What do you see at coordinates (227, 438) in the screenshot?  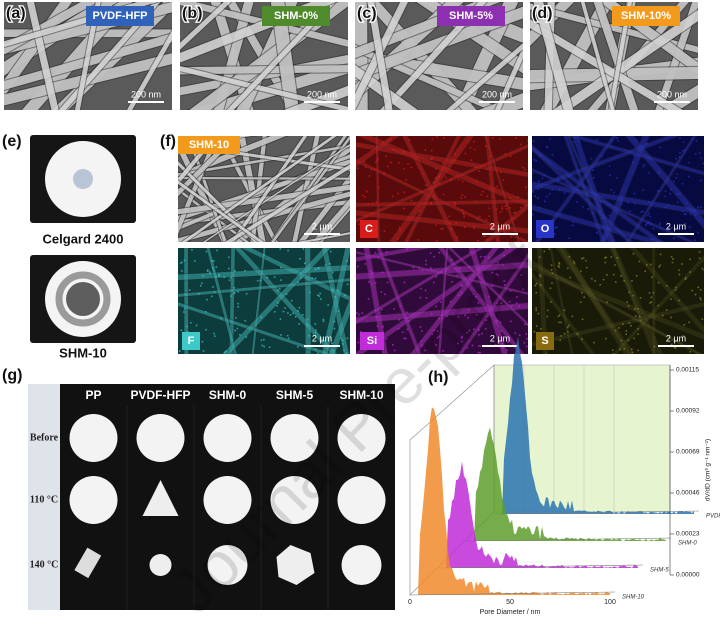 I see `sample-disc` at bounding box center [227, 438].